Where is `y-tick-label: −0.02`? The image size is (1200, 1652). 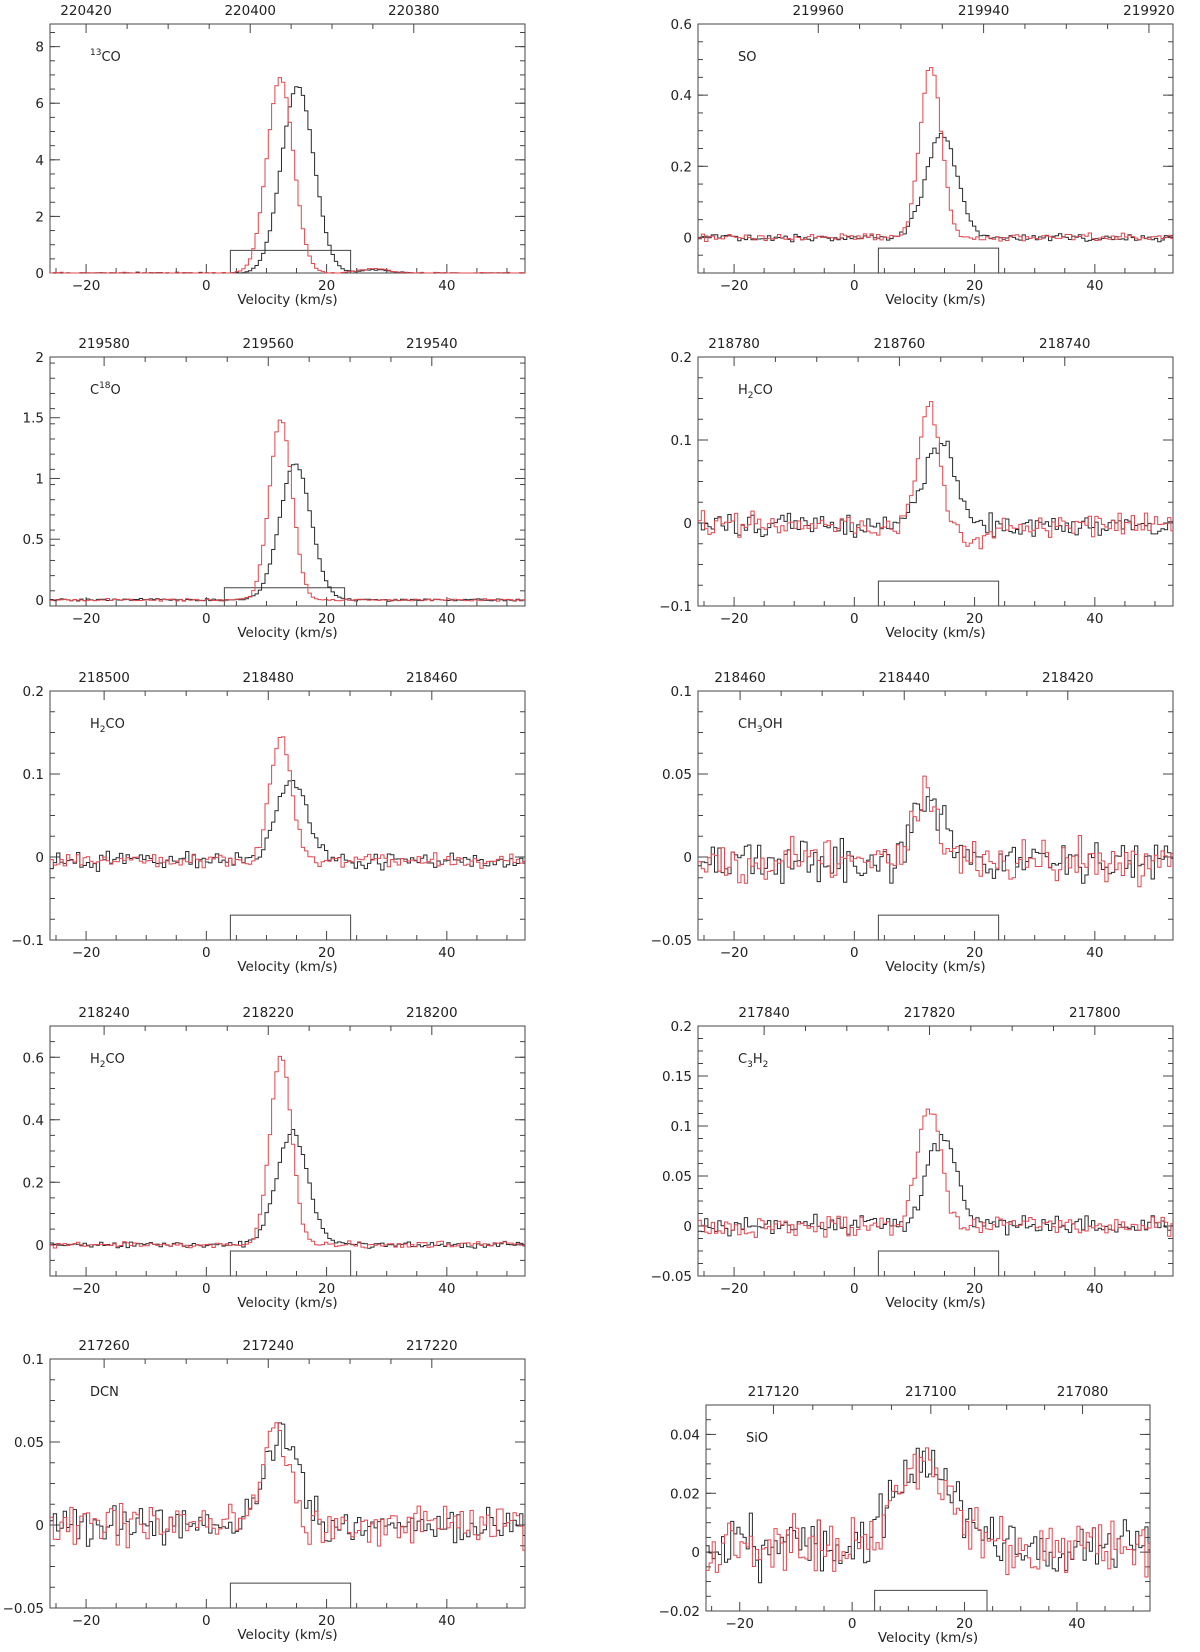 y-tick-label: −0.02 is located at coordinates (679, 1612).